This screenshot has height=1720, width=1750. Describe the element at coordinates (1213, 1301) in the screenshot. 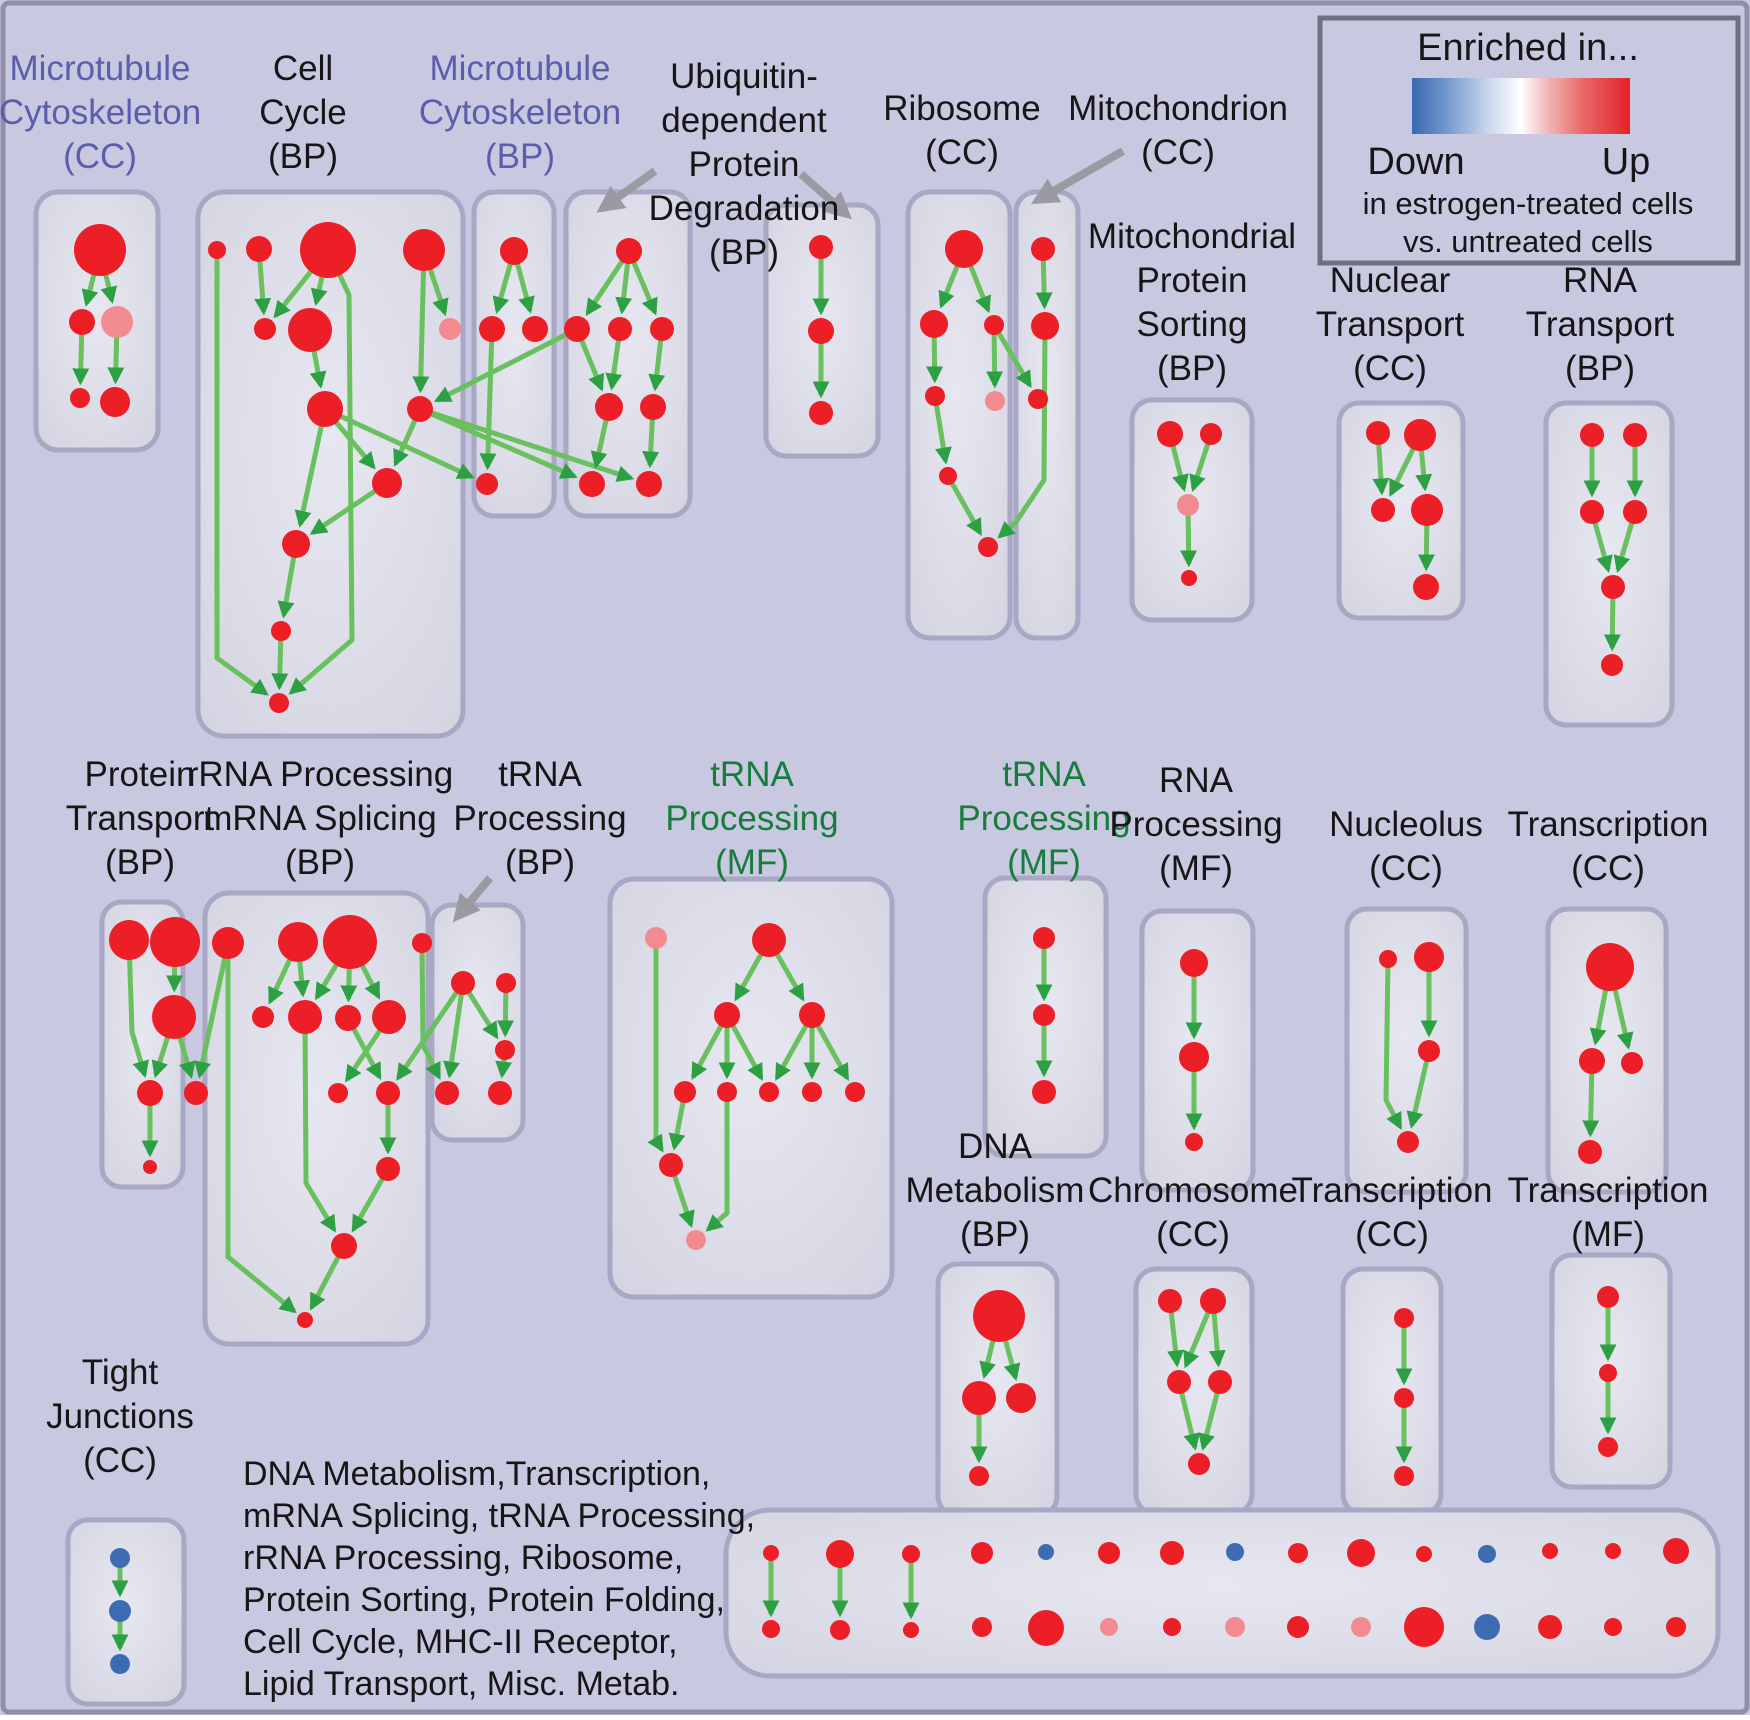

I see `go-term-node-z2` at that location.